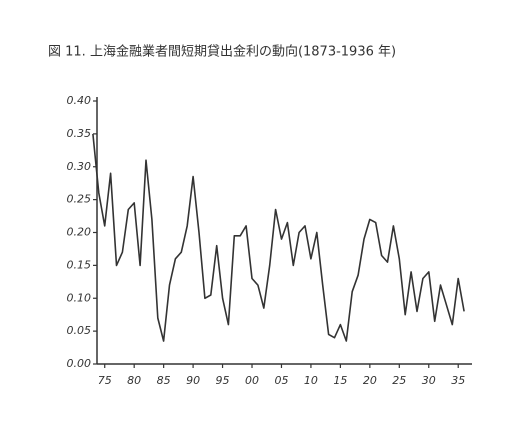 Image resolution: width=526 pixels, height=433 pixels. I want to click on x-tick-label: 85, so click(164, 380).